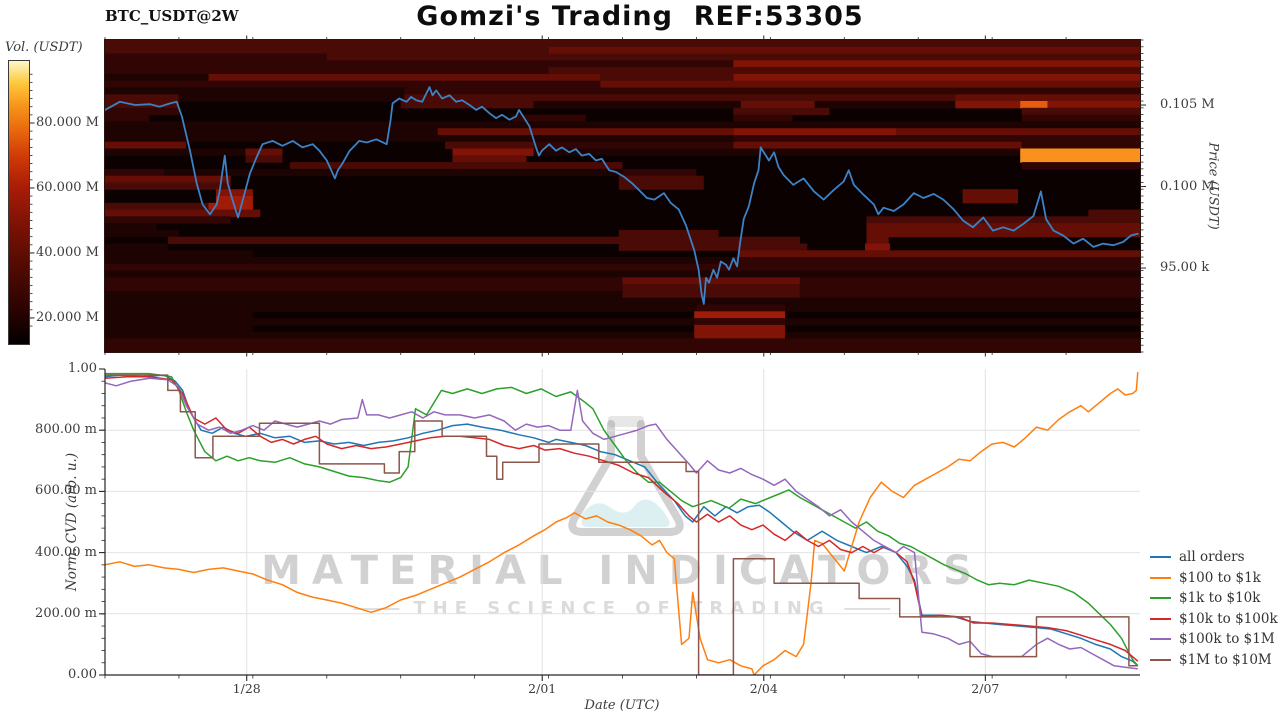 The width and height of the screenshot is (1280, 720). What do you see at coordinates (44, 47) in the screenshot?
I see `colorbar-label: Vol. (USDT)` at bounding box center [44, 47].